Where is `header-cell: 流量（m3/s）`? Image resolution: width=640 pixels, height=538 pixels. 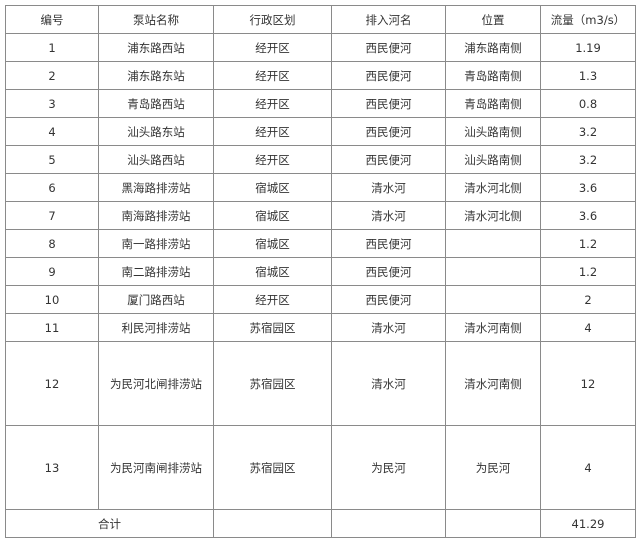
header-cell: 流量（m3/s） is located at coordinates (588, 19).